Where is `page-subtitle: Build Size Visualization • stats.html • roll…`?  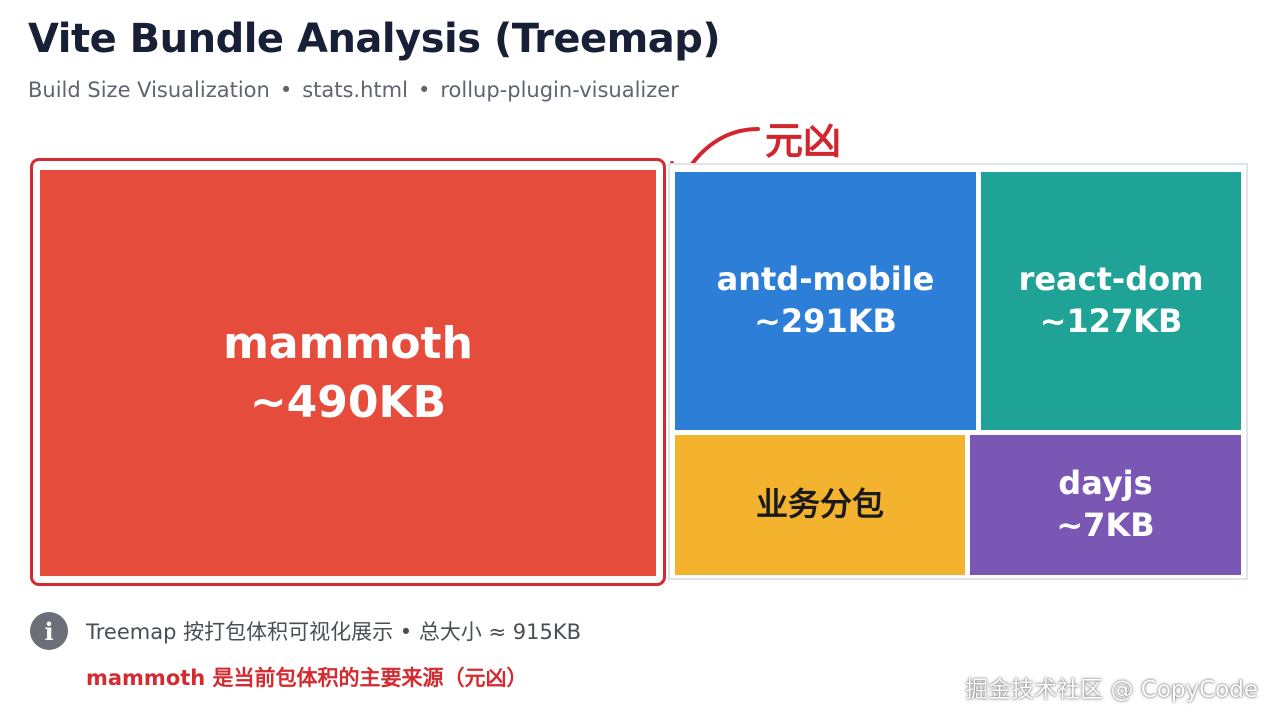 page-subtitle: Build Size Visualization • stats.html • roll… is located at coordinates (353, 90).